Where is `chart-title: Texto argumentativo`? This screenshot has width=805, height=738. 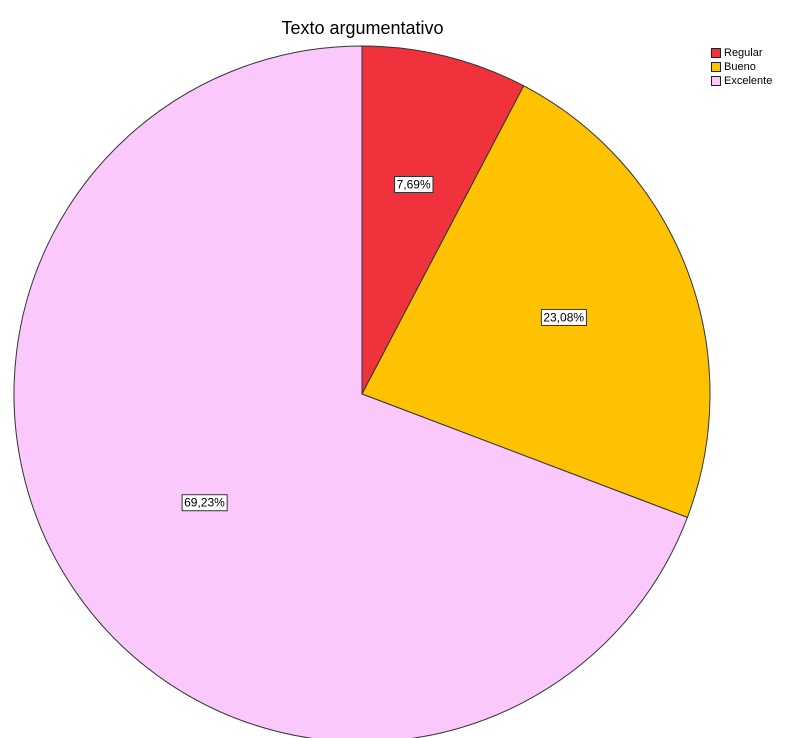
chart-title: Texto argumentativo is located at coordinates (362, 28).